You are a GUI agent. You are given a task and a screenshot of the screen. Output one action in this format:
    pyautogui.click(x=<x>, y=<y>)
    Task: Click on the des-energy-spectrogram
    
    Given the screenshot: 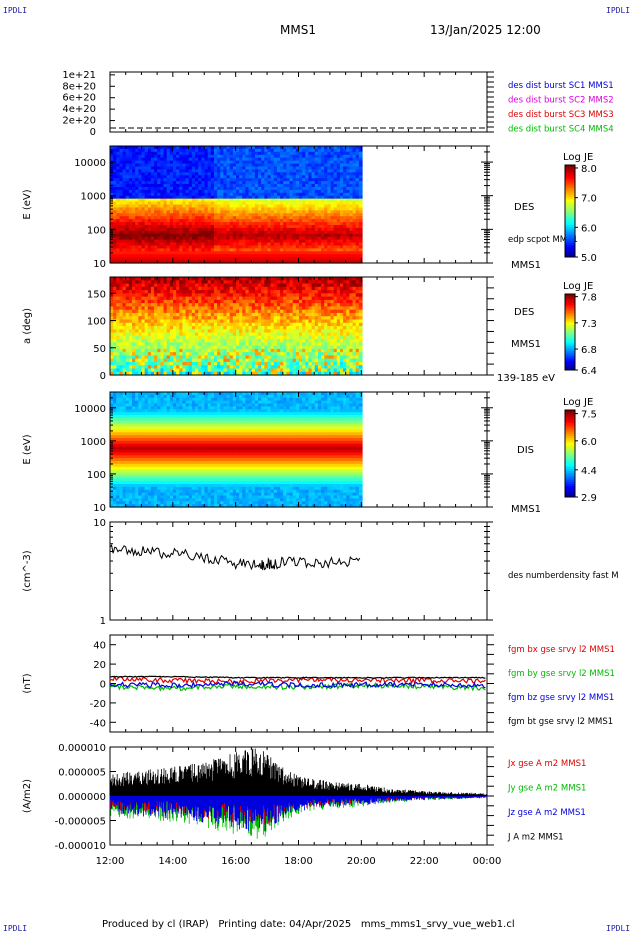 What is the action you would take?
    pyautogui.click(x=236, y=205)
    